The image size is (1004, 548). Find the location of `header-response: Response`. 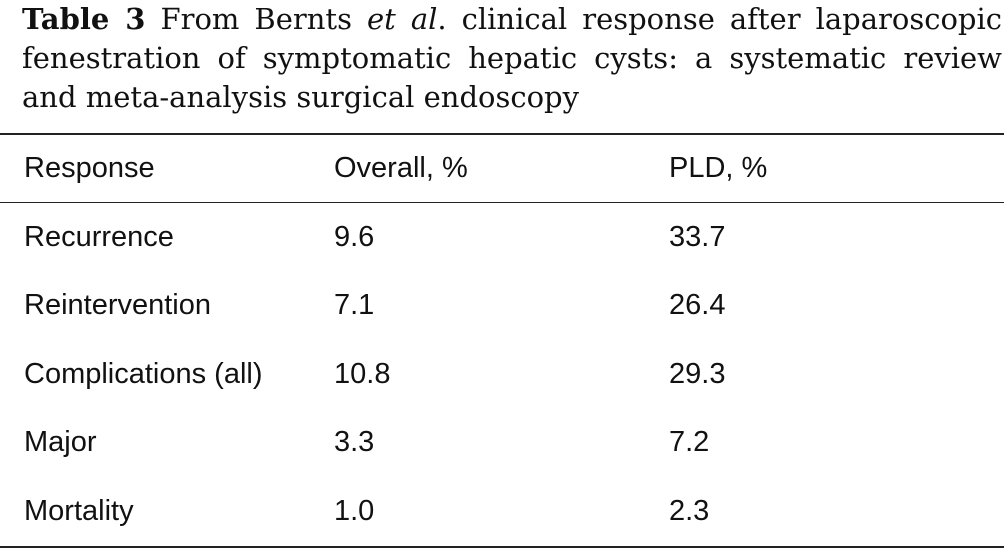

header-response: Response is located at coordinates (89, 168).